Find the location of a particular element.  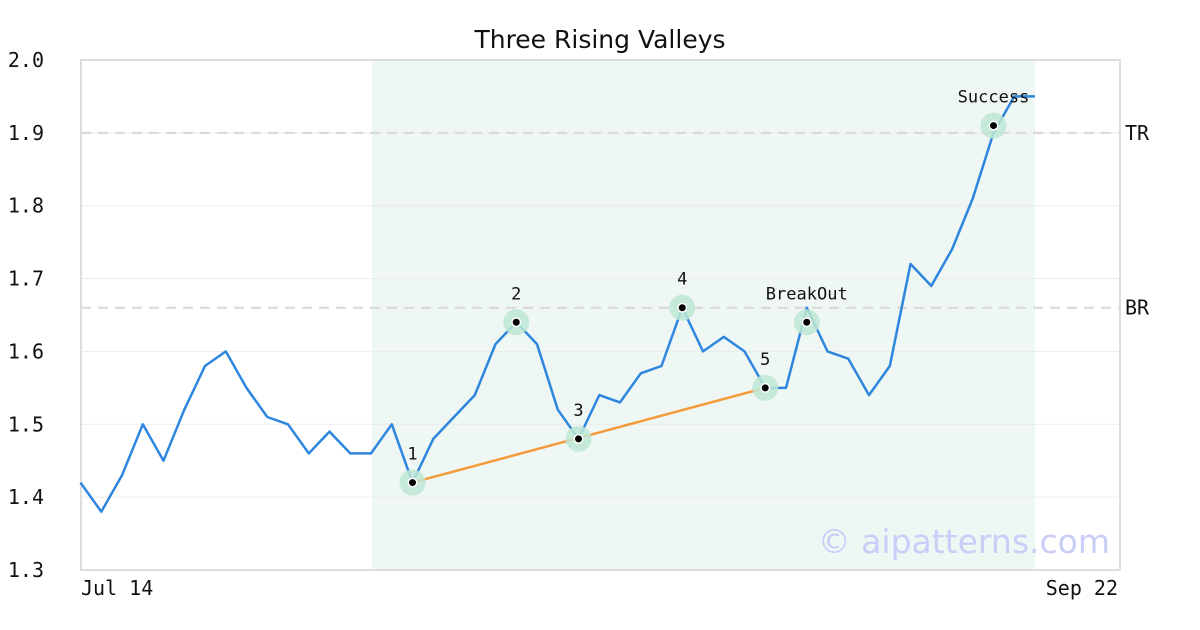

x-tick-label: Sep 22 is located at coordinates (1082, 588).